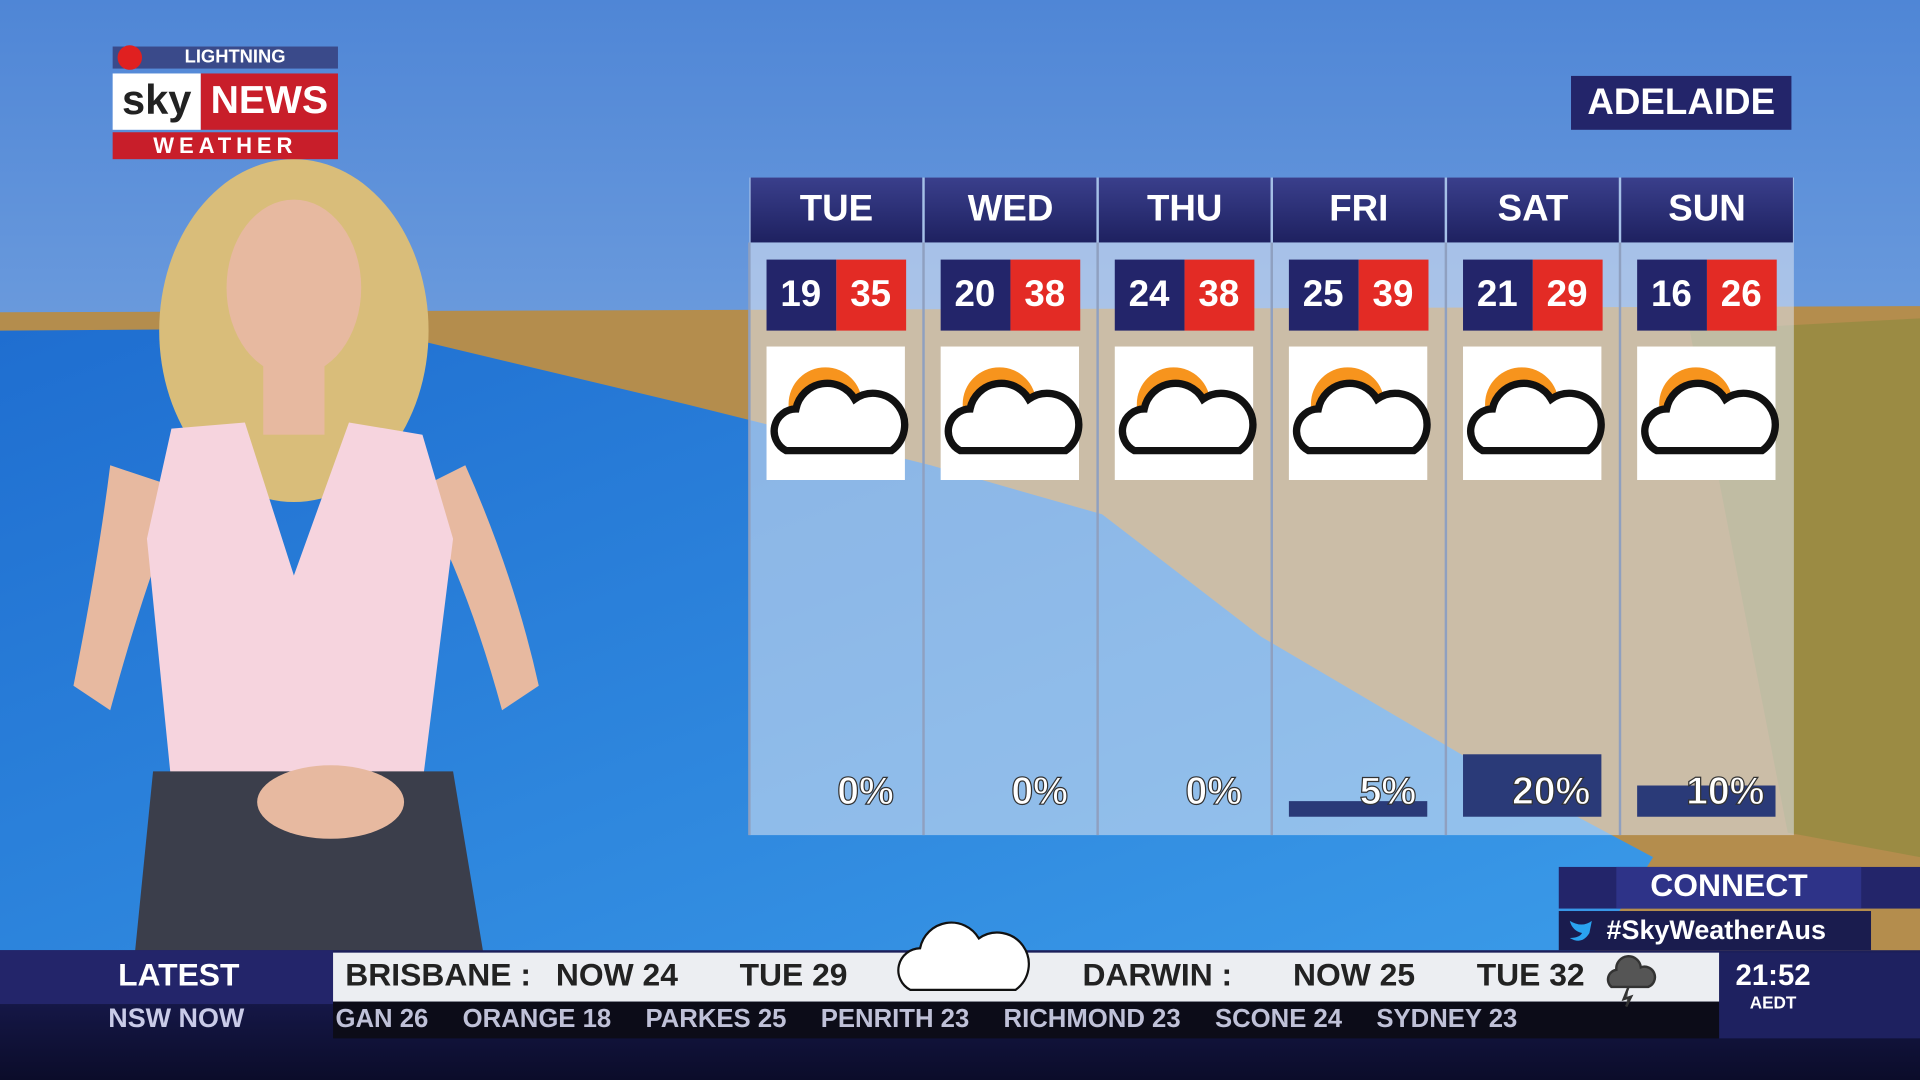  Describe the element at coordinates (156, 99) in the screenshot. I see `logo-sky: sky` at that location.